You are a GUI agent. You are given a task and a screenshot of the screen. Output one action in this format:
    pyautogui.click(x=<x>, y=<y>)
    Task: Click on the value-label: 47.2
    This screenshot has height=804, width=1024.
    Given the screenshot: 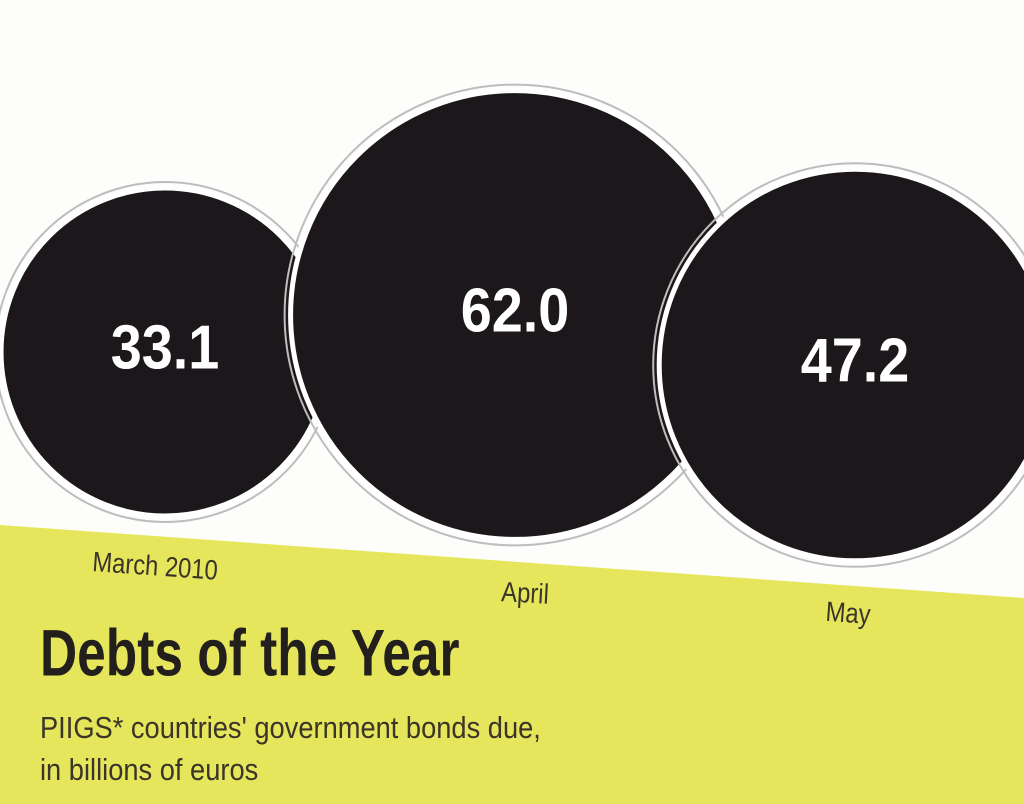 What is the action you would take?
    pyautogui.click(x=855, y=361)
    